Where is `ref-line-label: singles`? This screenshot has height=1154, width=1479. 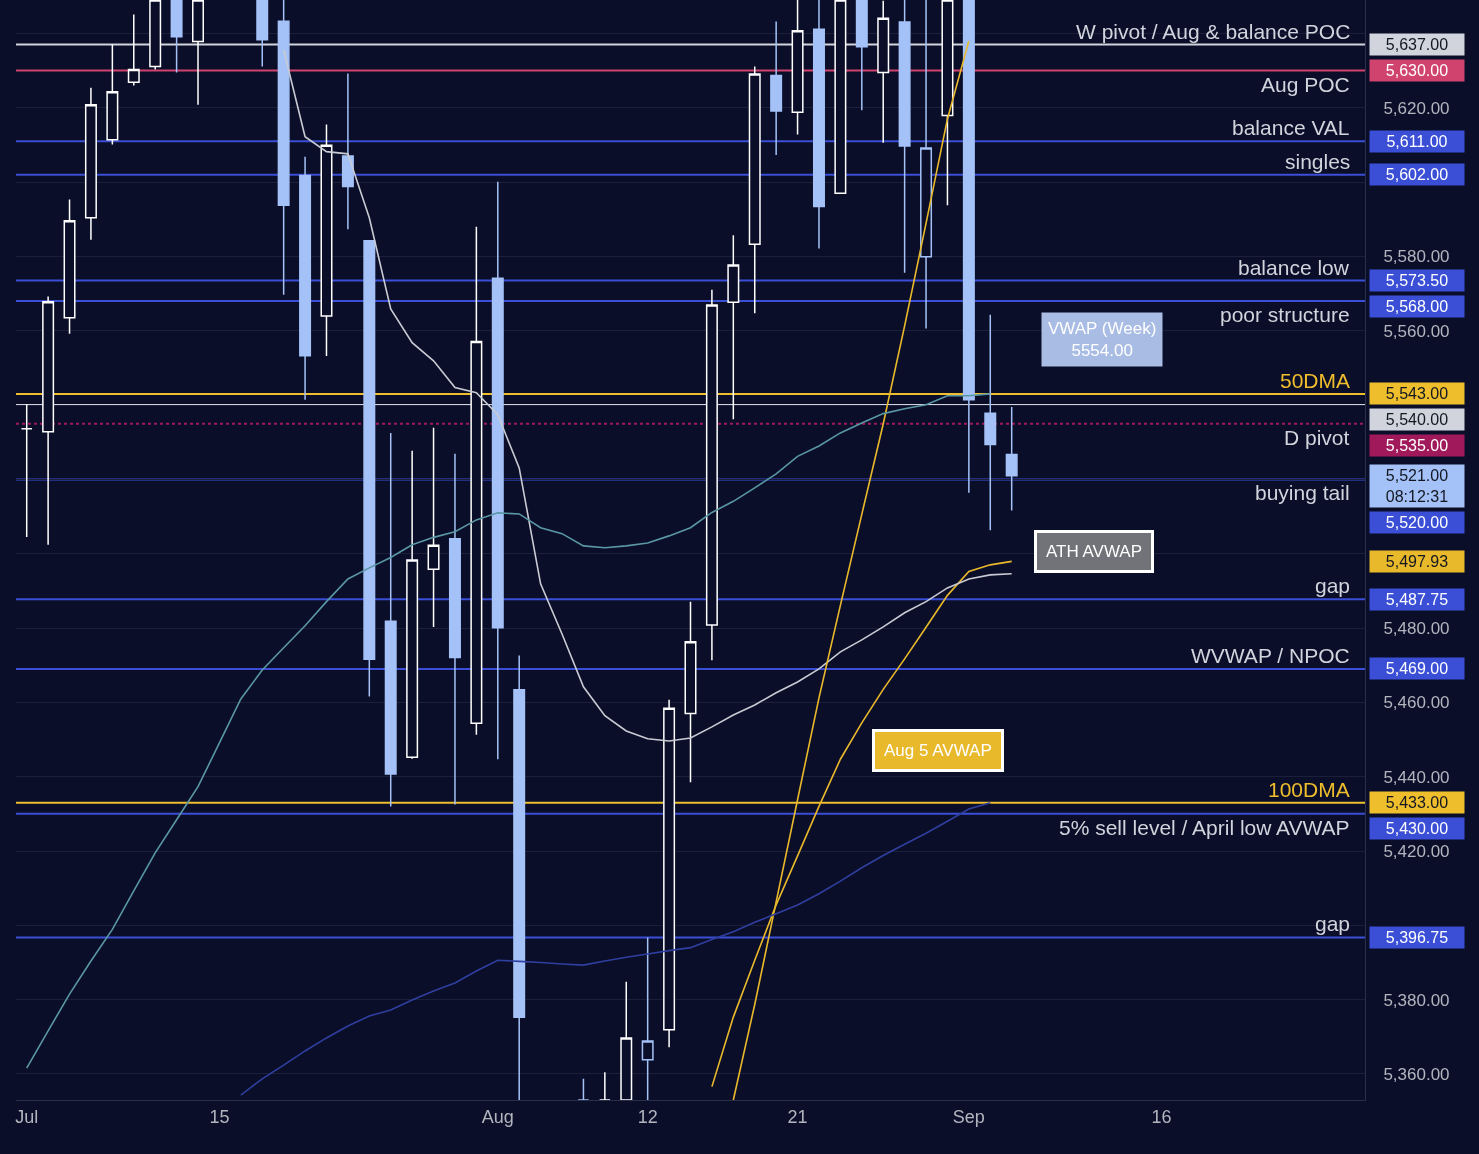 ref-line-label: singles is located at coordinates (1318, 161).